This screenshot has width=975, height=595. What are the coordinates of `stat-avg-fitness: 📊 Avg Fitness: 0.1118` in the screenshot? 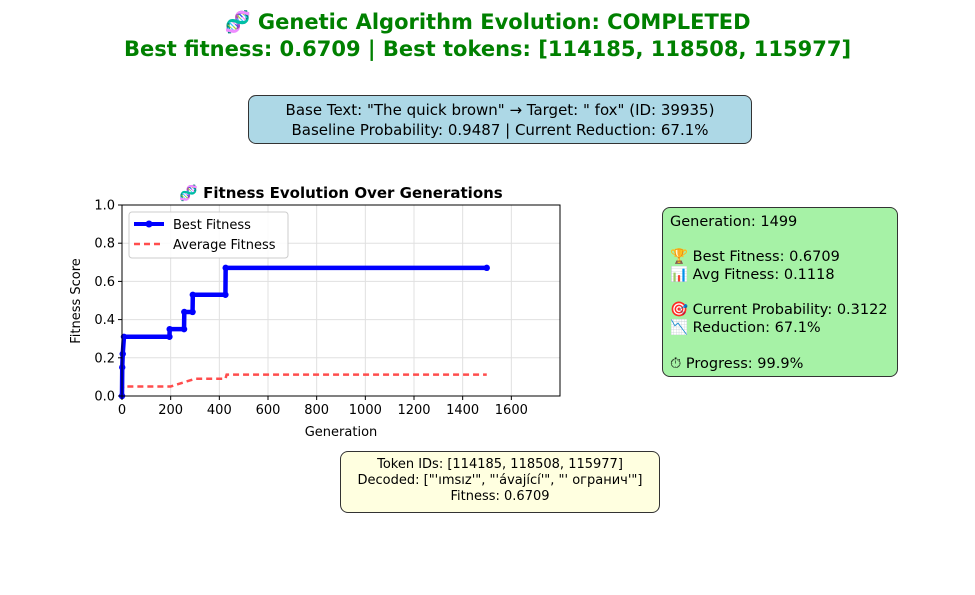 It's located at (752, 275).